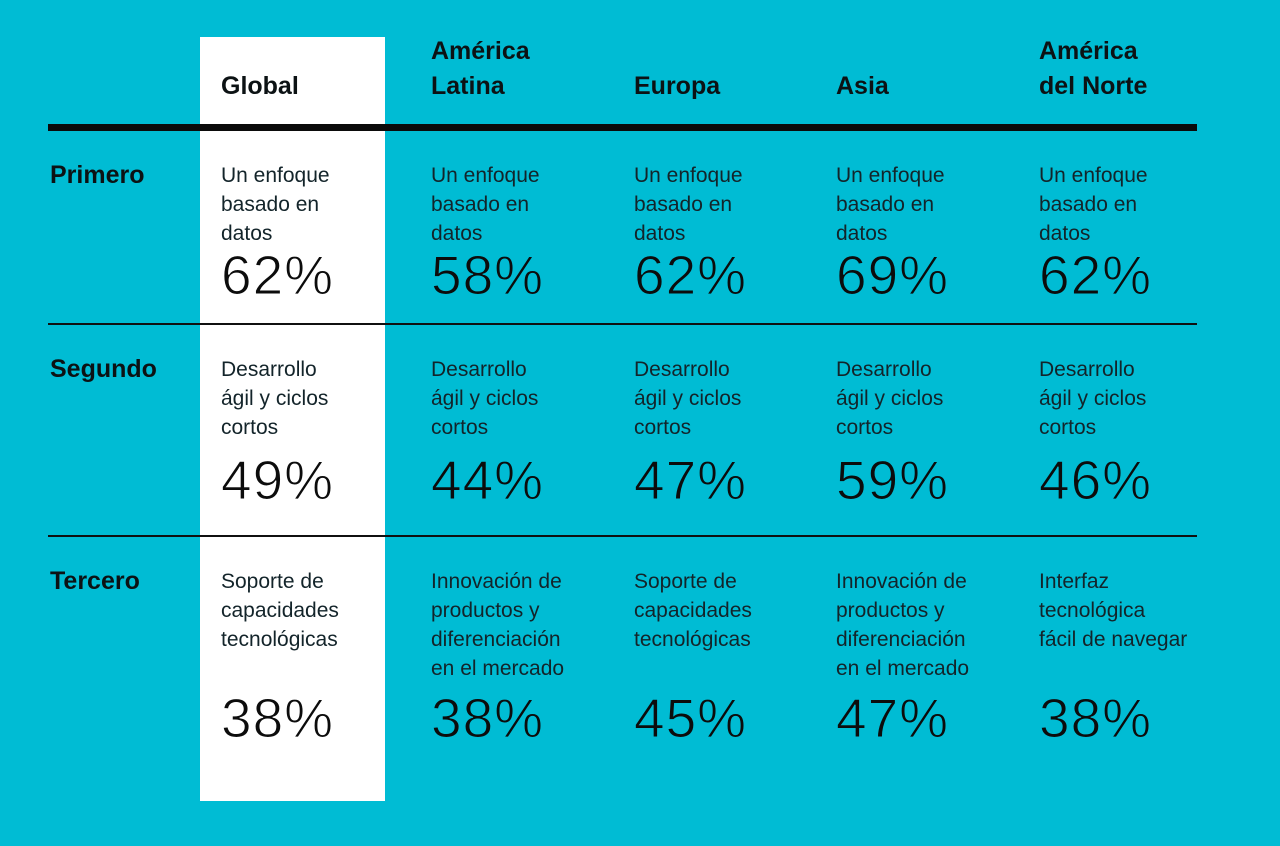 This screenshot has width=1280, height=846. What do you see at coordinates (690, 718) in the screenshot?
I see `percent-value: 45%` at bounding box center [690, 718].